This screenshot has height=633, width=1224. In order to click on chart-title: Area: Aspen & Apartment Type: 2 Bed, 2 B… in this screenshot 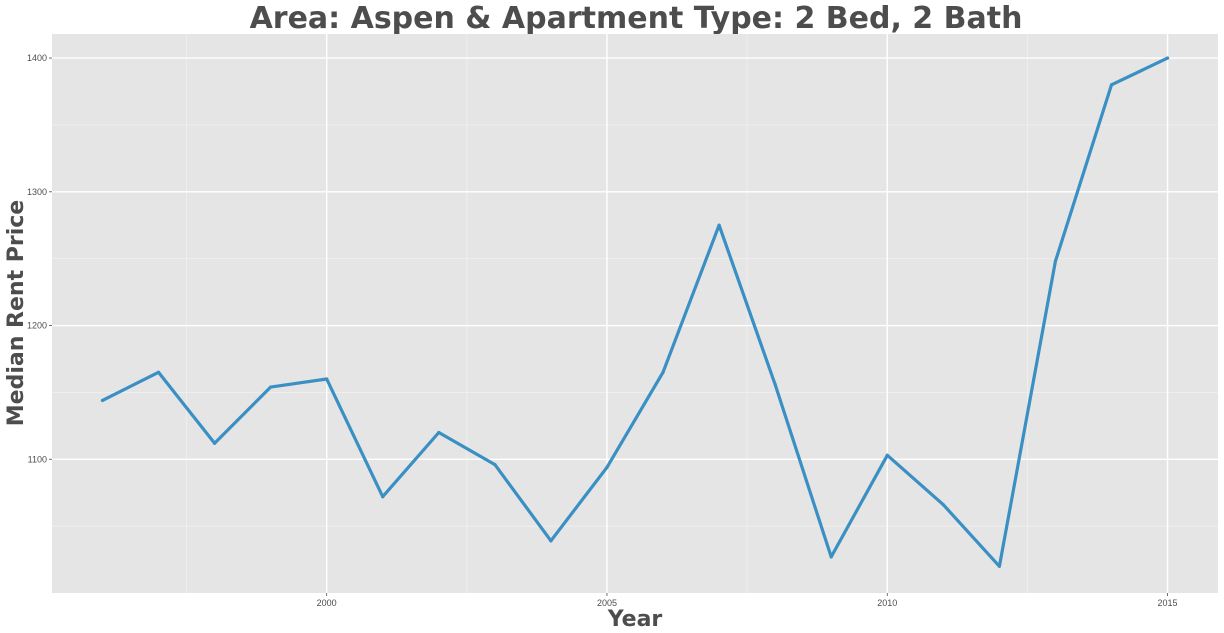, I will do `click(636, 18)`.